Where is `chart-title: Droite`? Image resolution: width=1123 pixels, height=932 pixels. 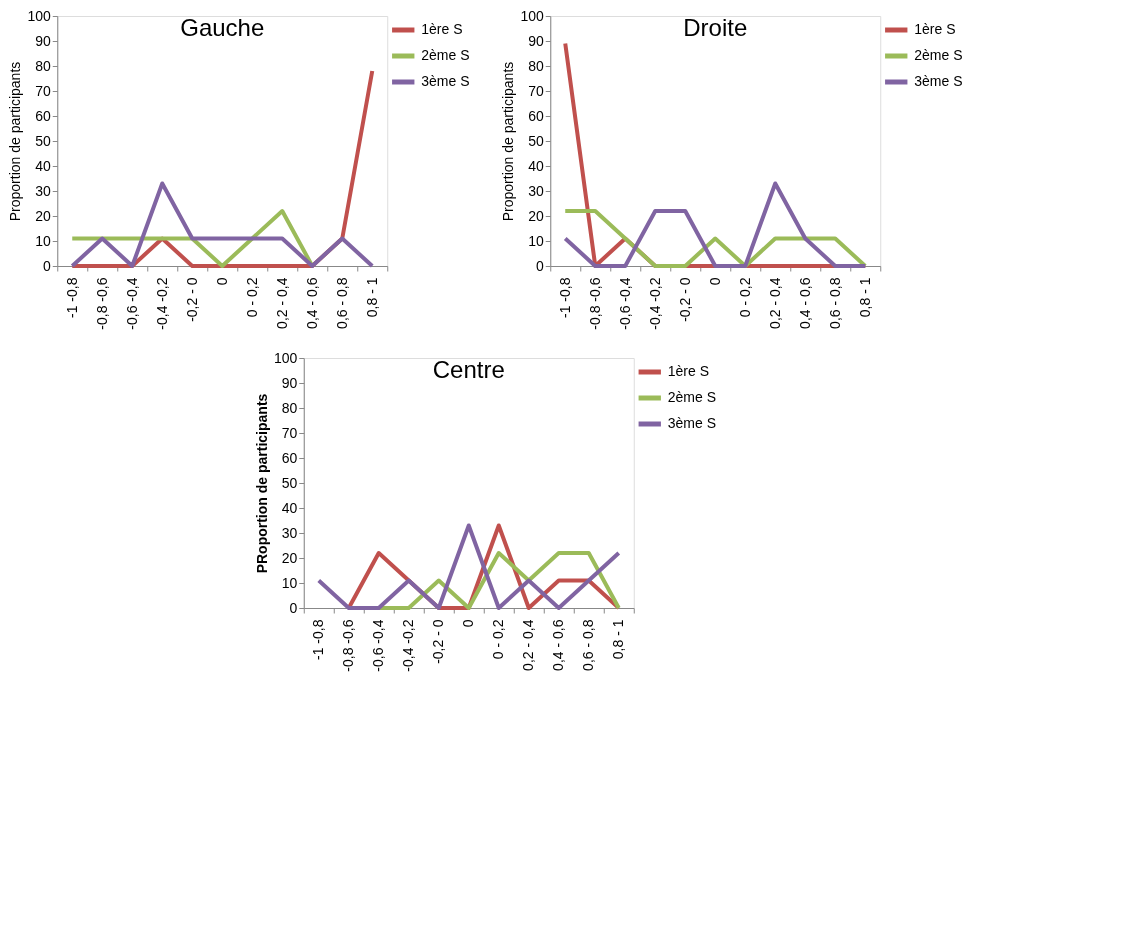
chart-title: Droite is located at coordinates (715, 27).